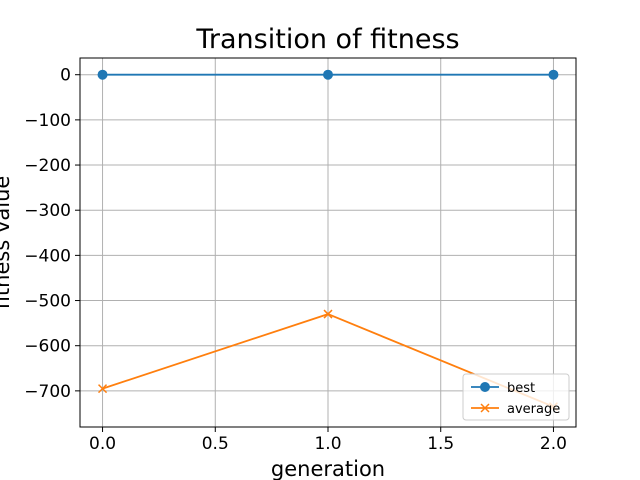  What do you see at coordinates (47, 256) in the screenshot?
I see `y-tick-label: −400` at bounding box center [47, 256].